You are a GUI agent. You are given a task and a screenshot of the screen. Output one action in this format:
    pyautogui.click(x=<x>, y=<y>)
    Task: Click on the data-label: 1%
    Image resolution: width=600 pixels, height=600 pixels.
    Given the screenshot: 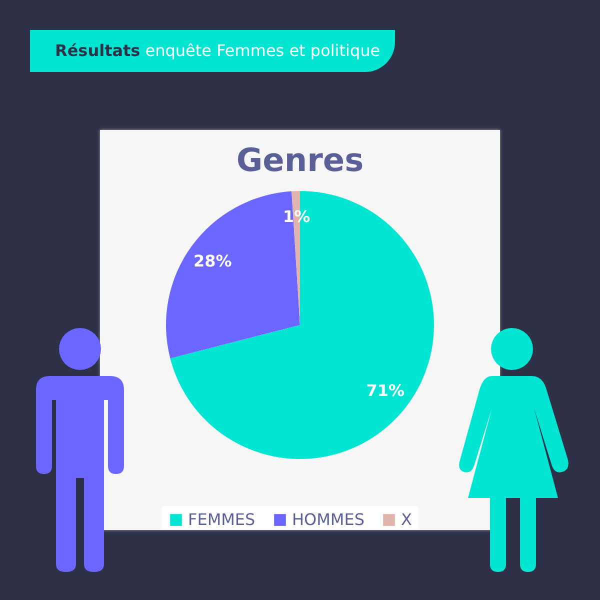 What is the action you would take?
    pyautogui.click(x=296, y=216)
    